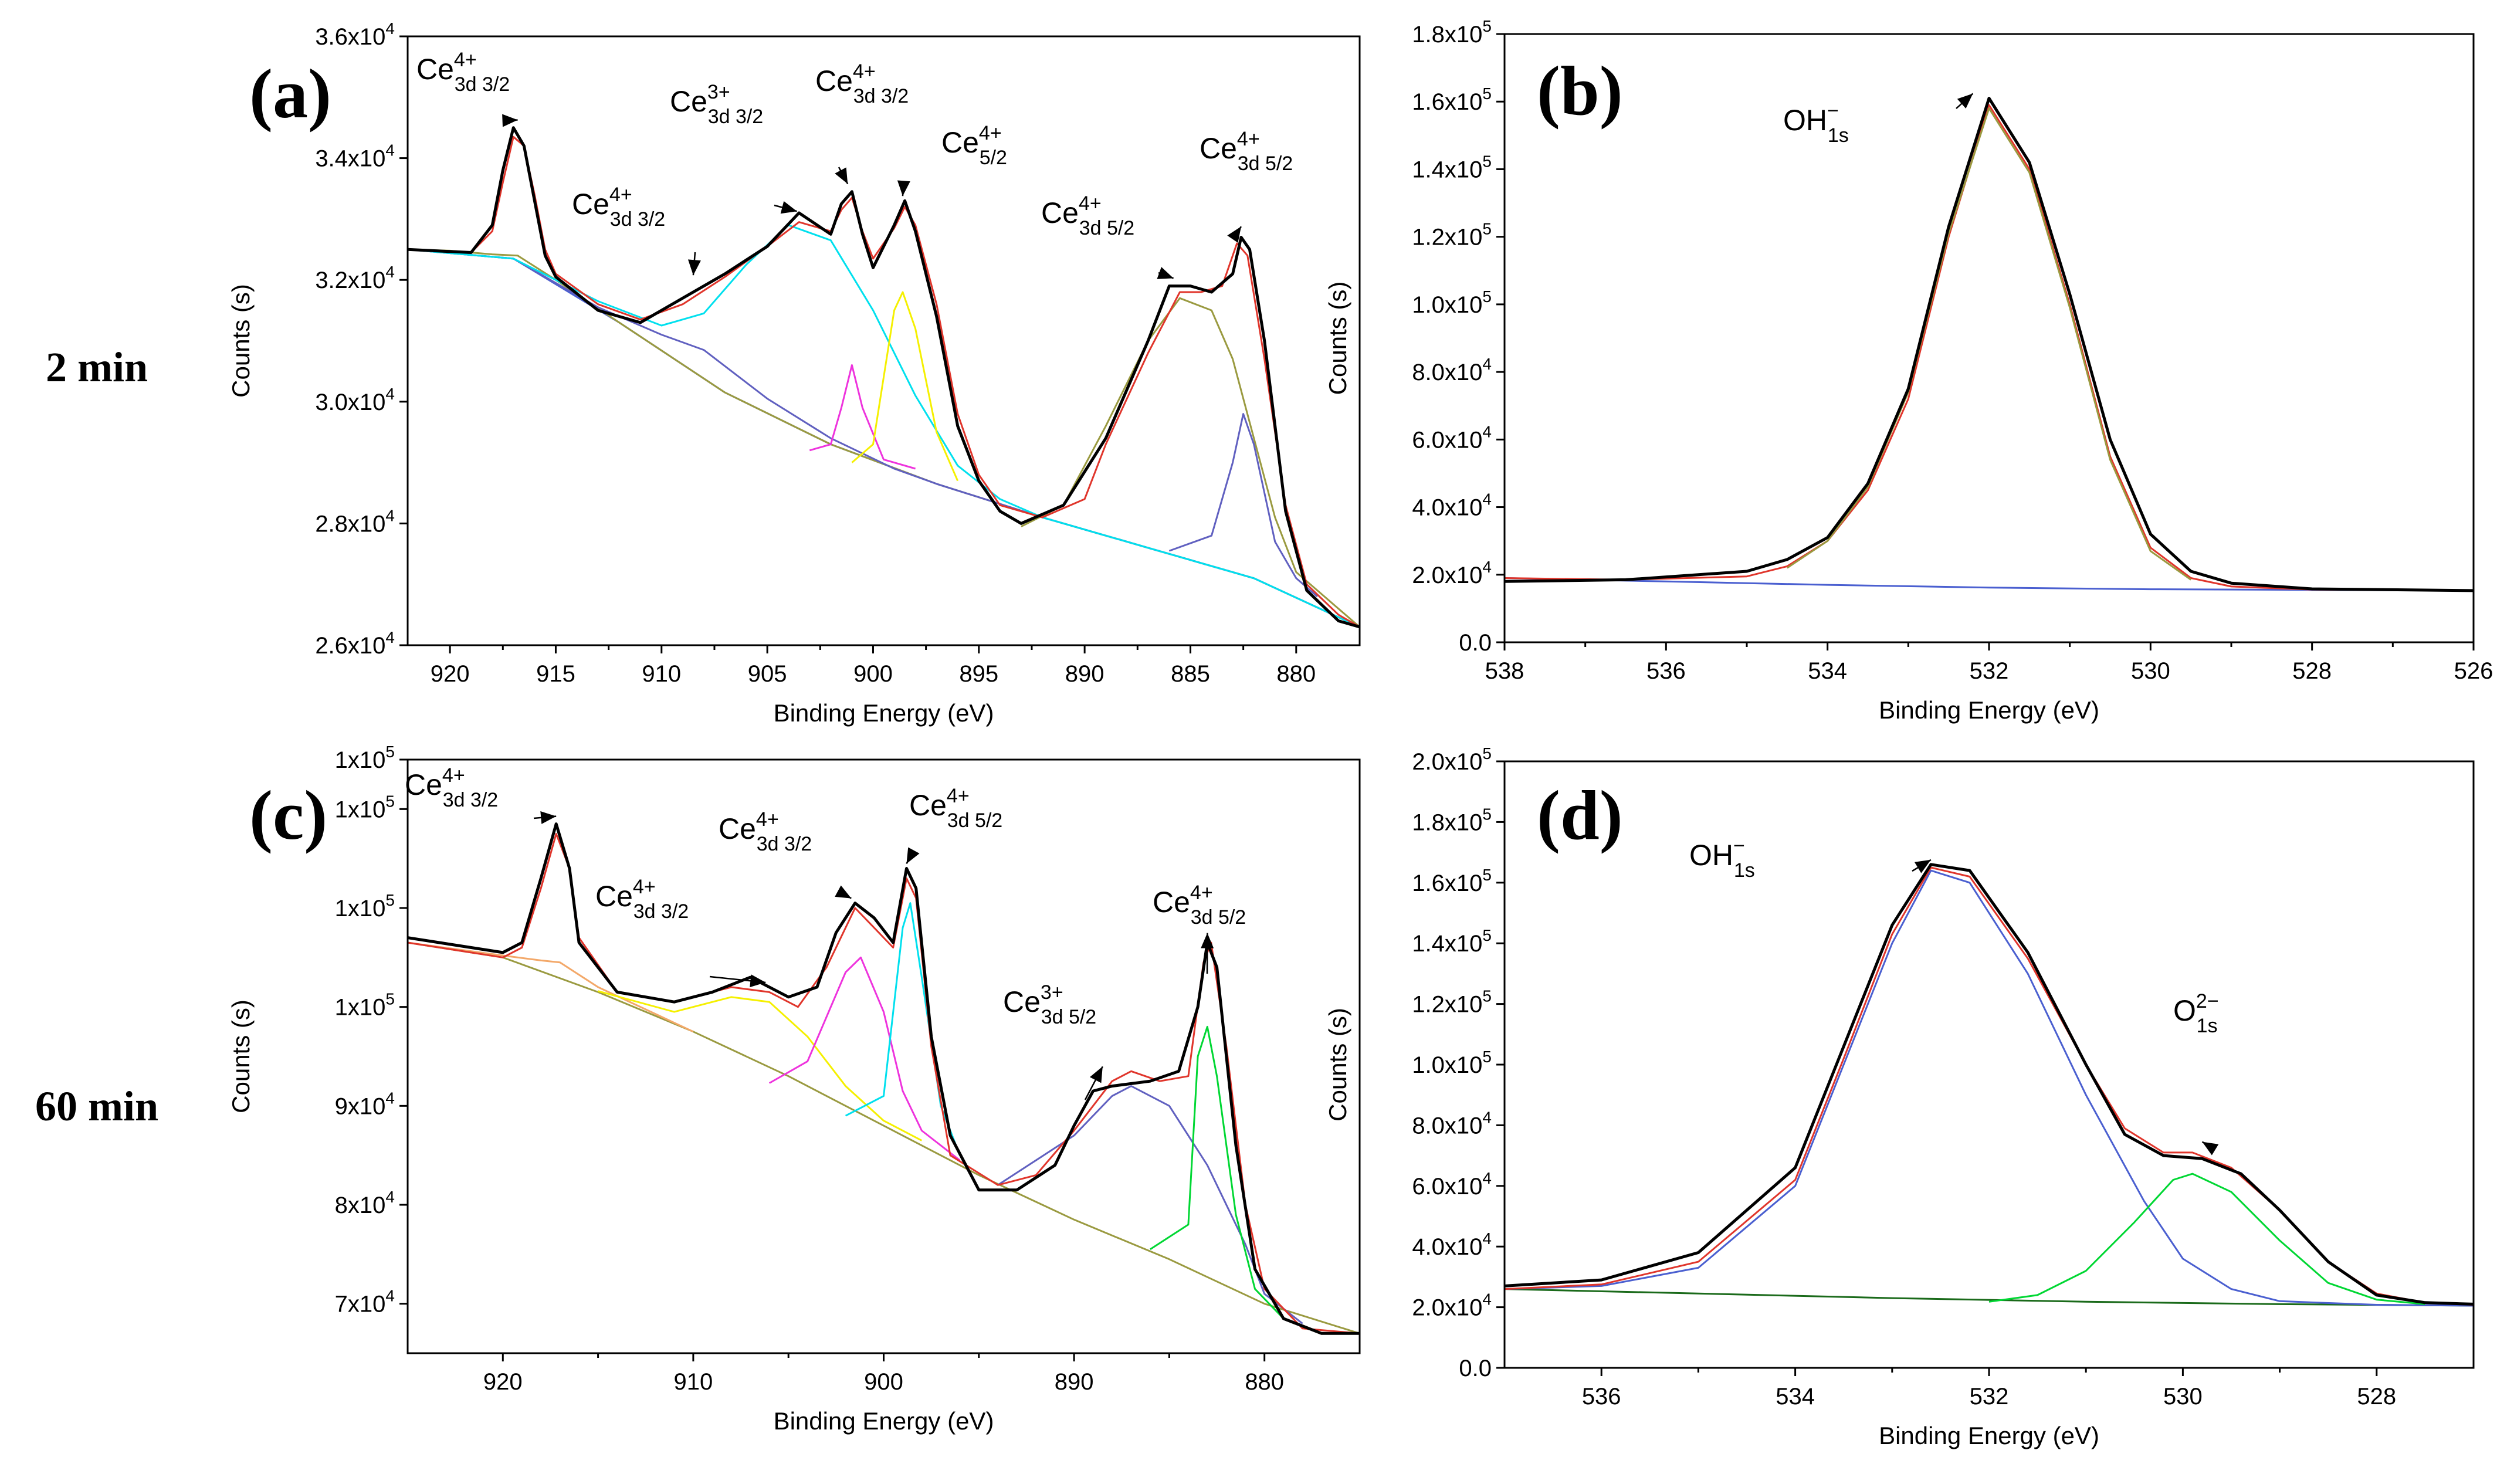 Image resolution: width=2497 pixels, height=1484 pixels. Describe the element at coordinates (97, 367) in the screenshot. I see `row-label-2min: 2 min` at that location.